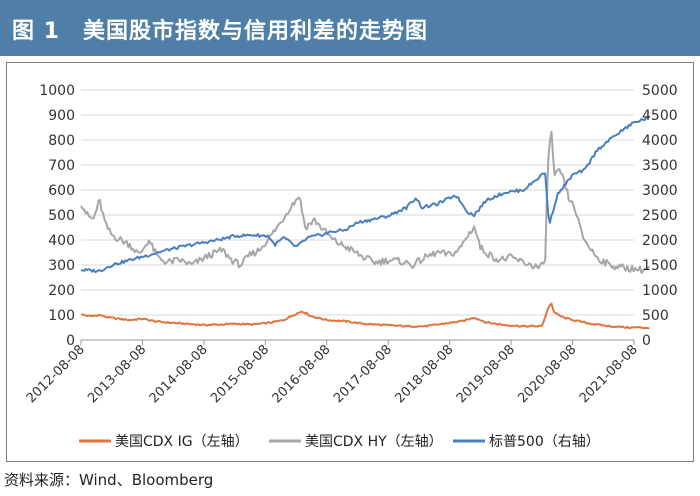 Image resolution: width=700 pixels, height=496 pixels. I want to click on source-note: 资料来源：Wind、Bloomberg, so click(109, 480).